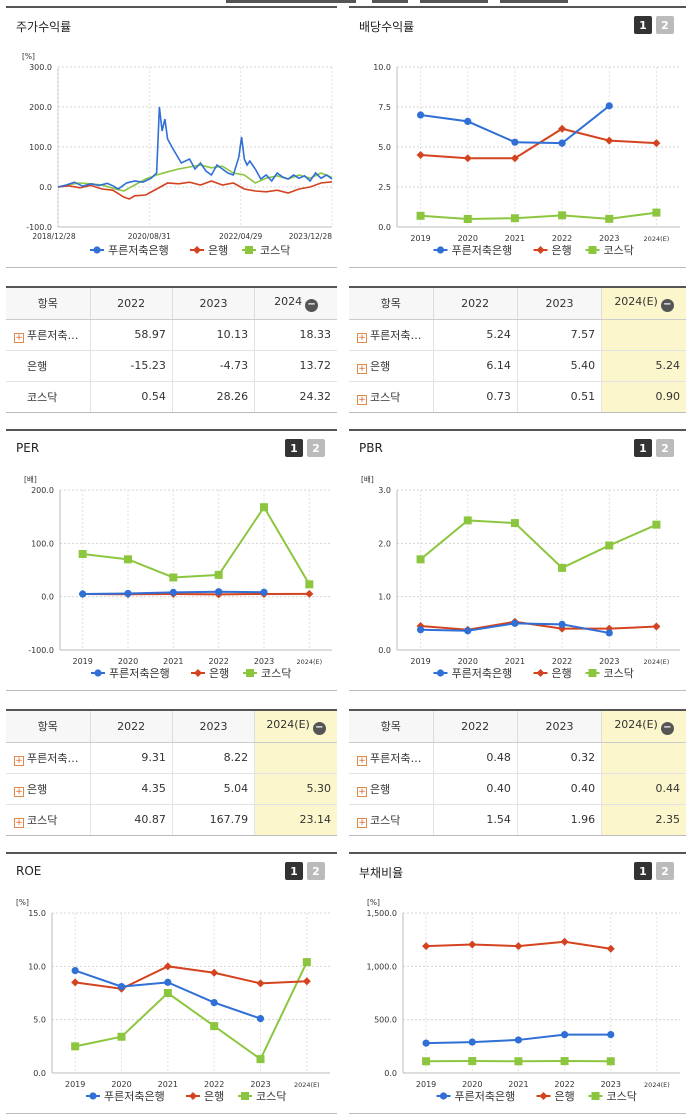 The width and height of the screenshot is (691, 1115). Describe the element at coordinates (131, 304) in the screenshot. I see `col-2022: 2022` at that location.